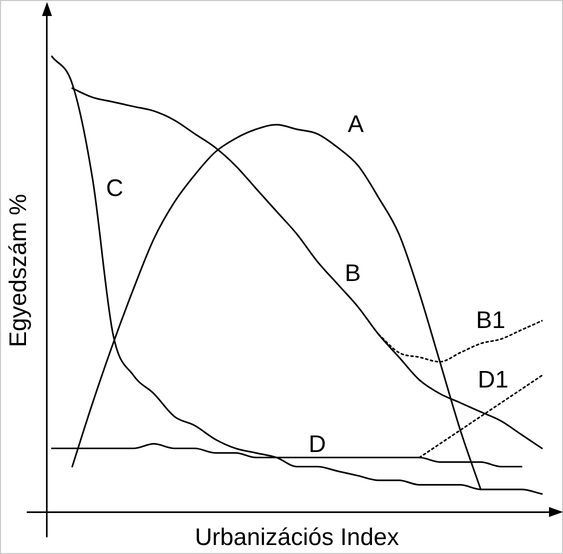  I want to click on series-label: D, so click(317, 444).